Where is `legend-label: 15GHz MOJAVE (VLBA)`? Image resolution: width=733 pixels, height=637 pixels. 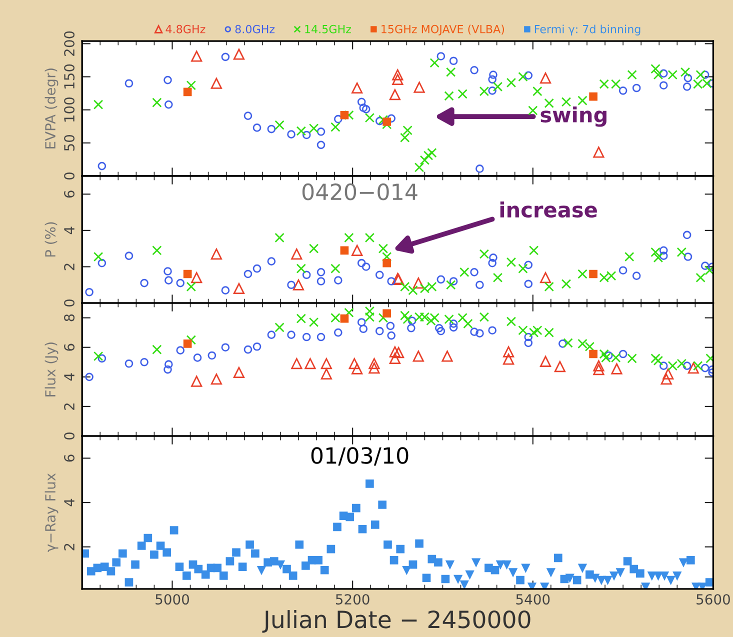
legend-label: 15GHz MOJAVE (VLBA) is located at coordinates (443, 30).